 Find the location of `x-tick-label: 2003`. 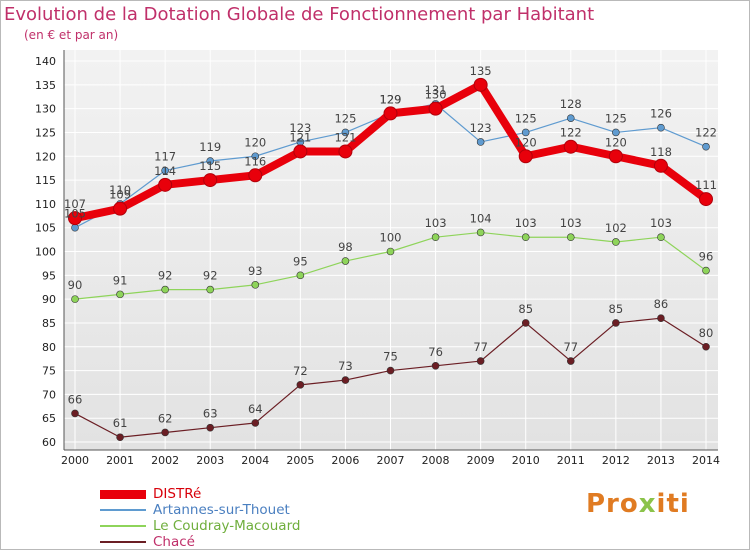

x-tick-label: 2003 is located at coordinates (210, 460).